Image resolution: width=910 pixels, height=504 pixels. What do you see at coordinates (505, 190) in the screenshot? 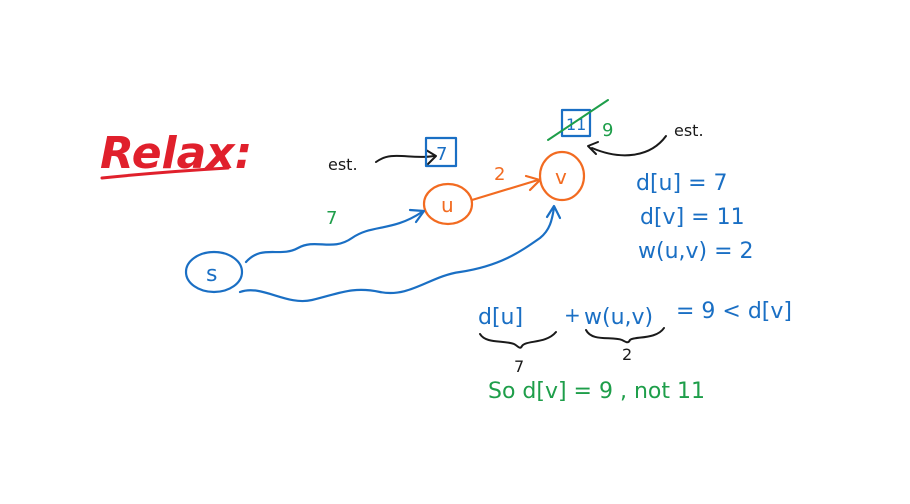
I see `edge-u-to-v` at bounding box center [505, 190].